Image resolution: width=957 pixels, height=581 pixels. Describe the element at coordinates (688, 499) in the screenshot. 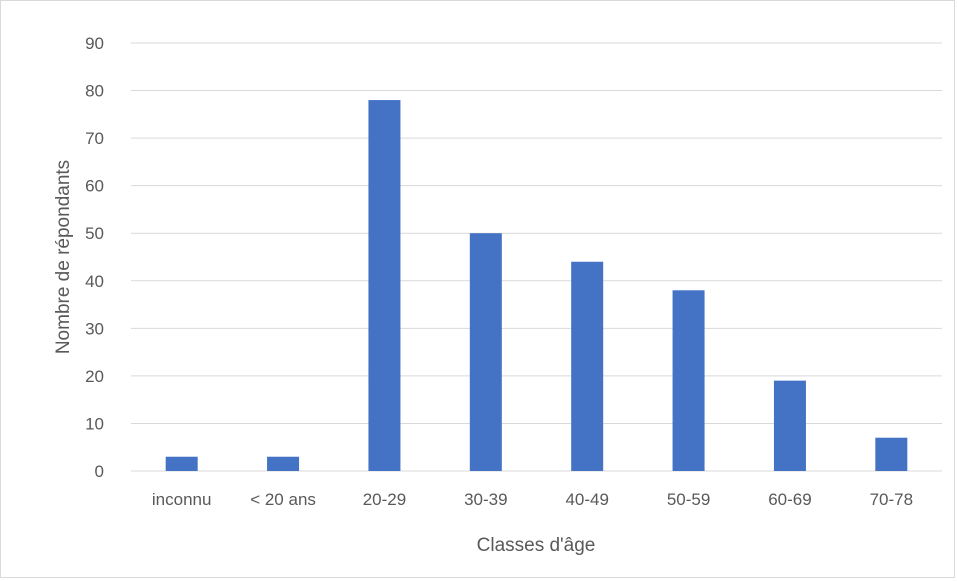

I see `x-tick-label: 50-59` at that location.